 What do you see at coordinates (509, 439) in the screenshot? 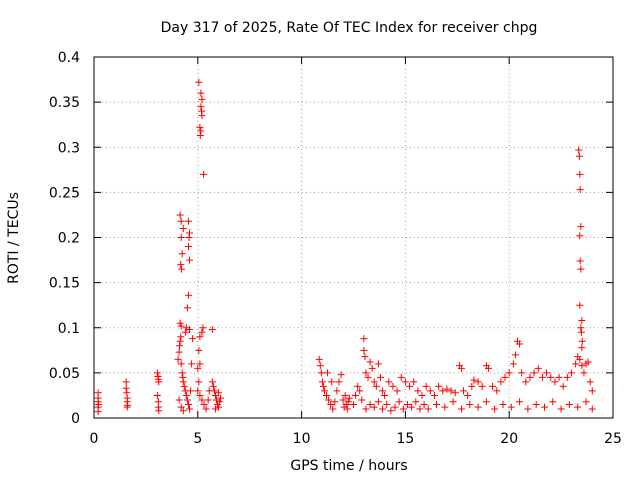
I see `x-tick-label: 20` at bounding box center [509, 439].